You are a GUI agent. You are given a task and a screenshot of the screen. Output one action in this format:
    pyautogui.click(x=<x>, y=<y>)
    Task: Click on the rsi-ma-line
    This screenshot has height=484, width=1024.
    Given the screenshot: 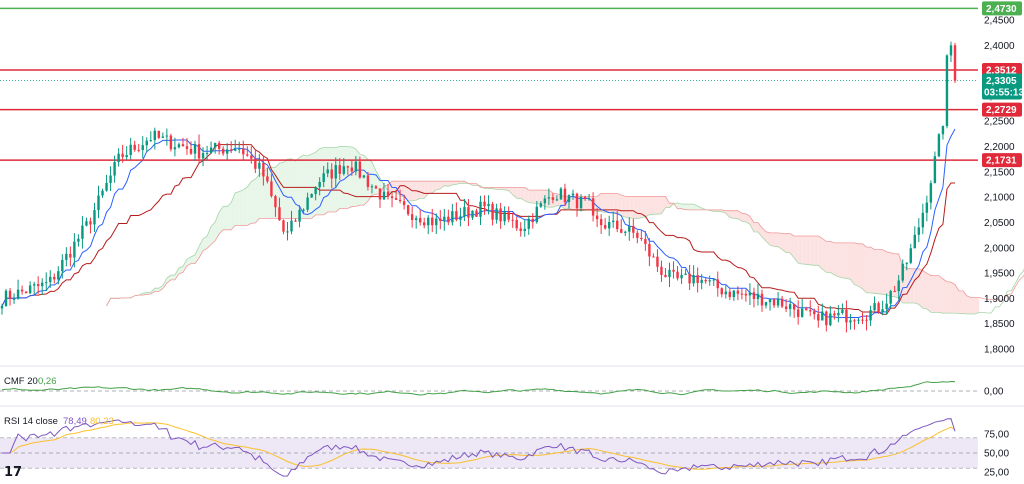 What is the action you would take?
    pyautogui.click(x=479, y=446)
    